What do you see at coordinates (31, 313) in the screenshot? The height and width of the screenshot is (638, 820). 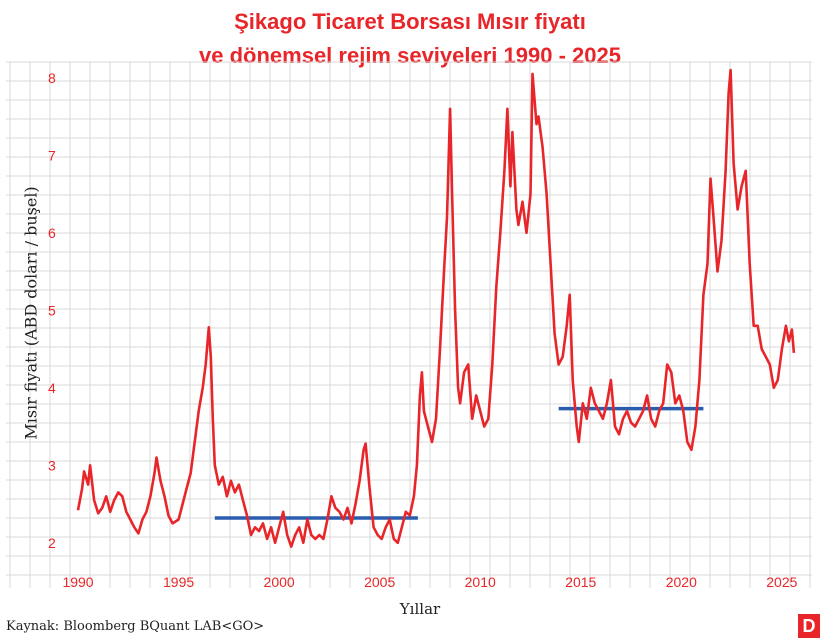 I see `y-axis-label: Mısır fiyatı (ABD doları / buşel)` at bounding box center [31, 313].